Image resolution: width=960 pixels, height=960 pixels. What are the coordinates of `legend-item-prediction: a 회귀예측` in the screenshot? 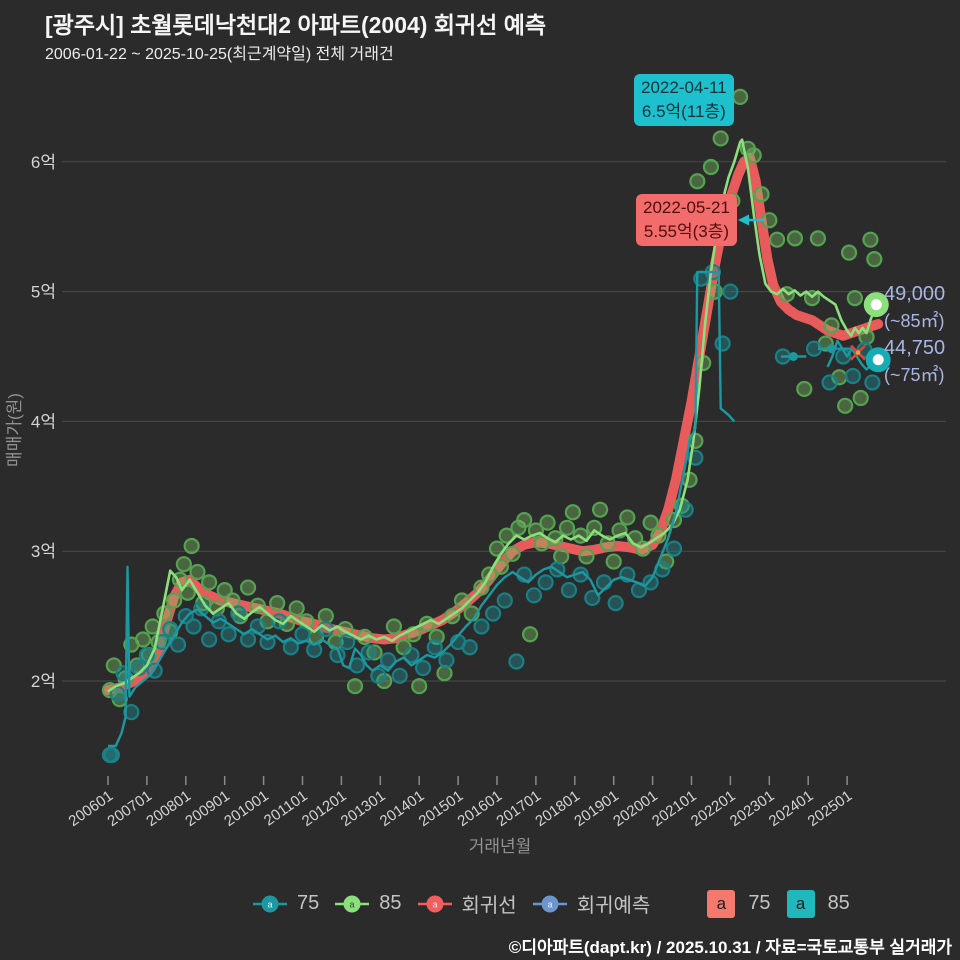 It's located at (591, 903).